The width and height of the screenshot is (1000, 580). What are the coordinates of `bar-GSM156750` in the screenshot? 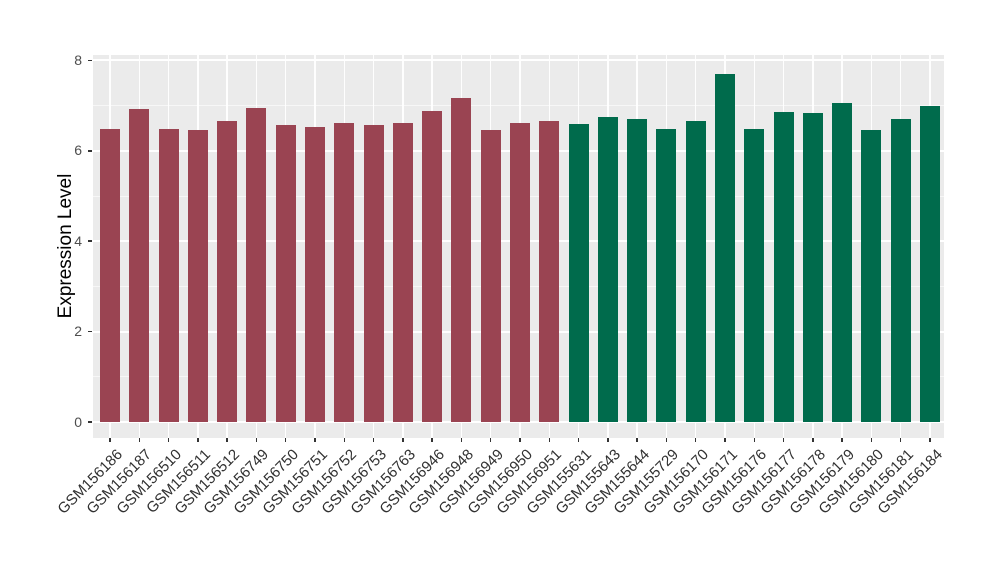 It's located at (285, 273).